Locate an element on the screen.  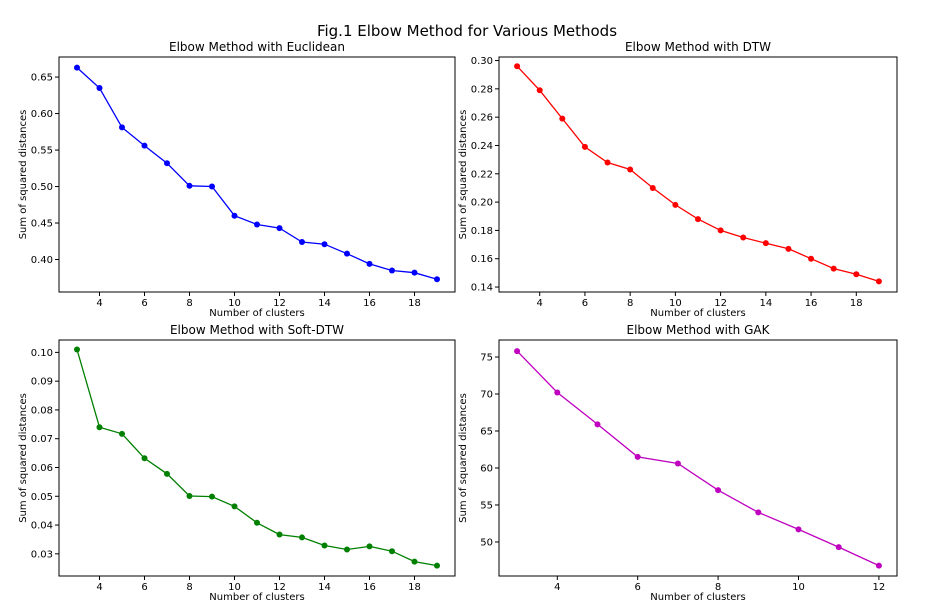
y-tick-label: 0.26 is located at coordinates (482, 118).